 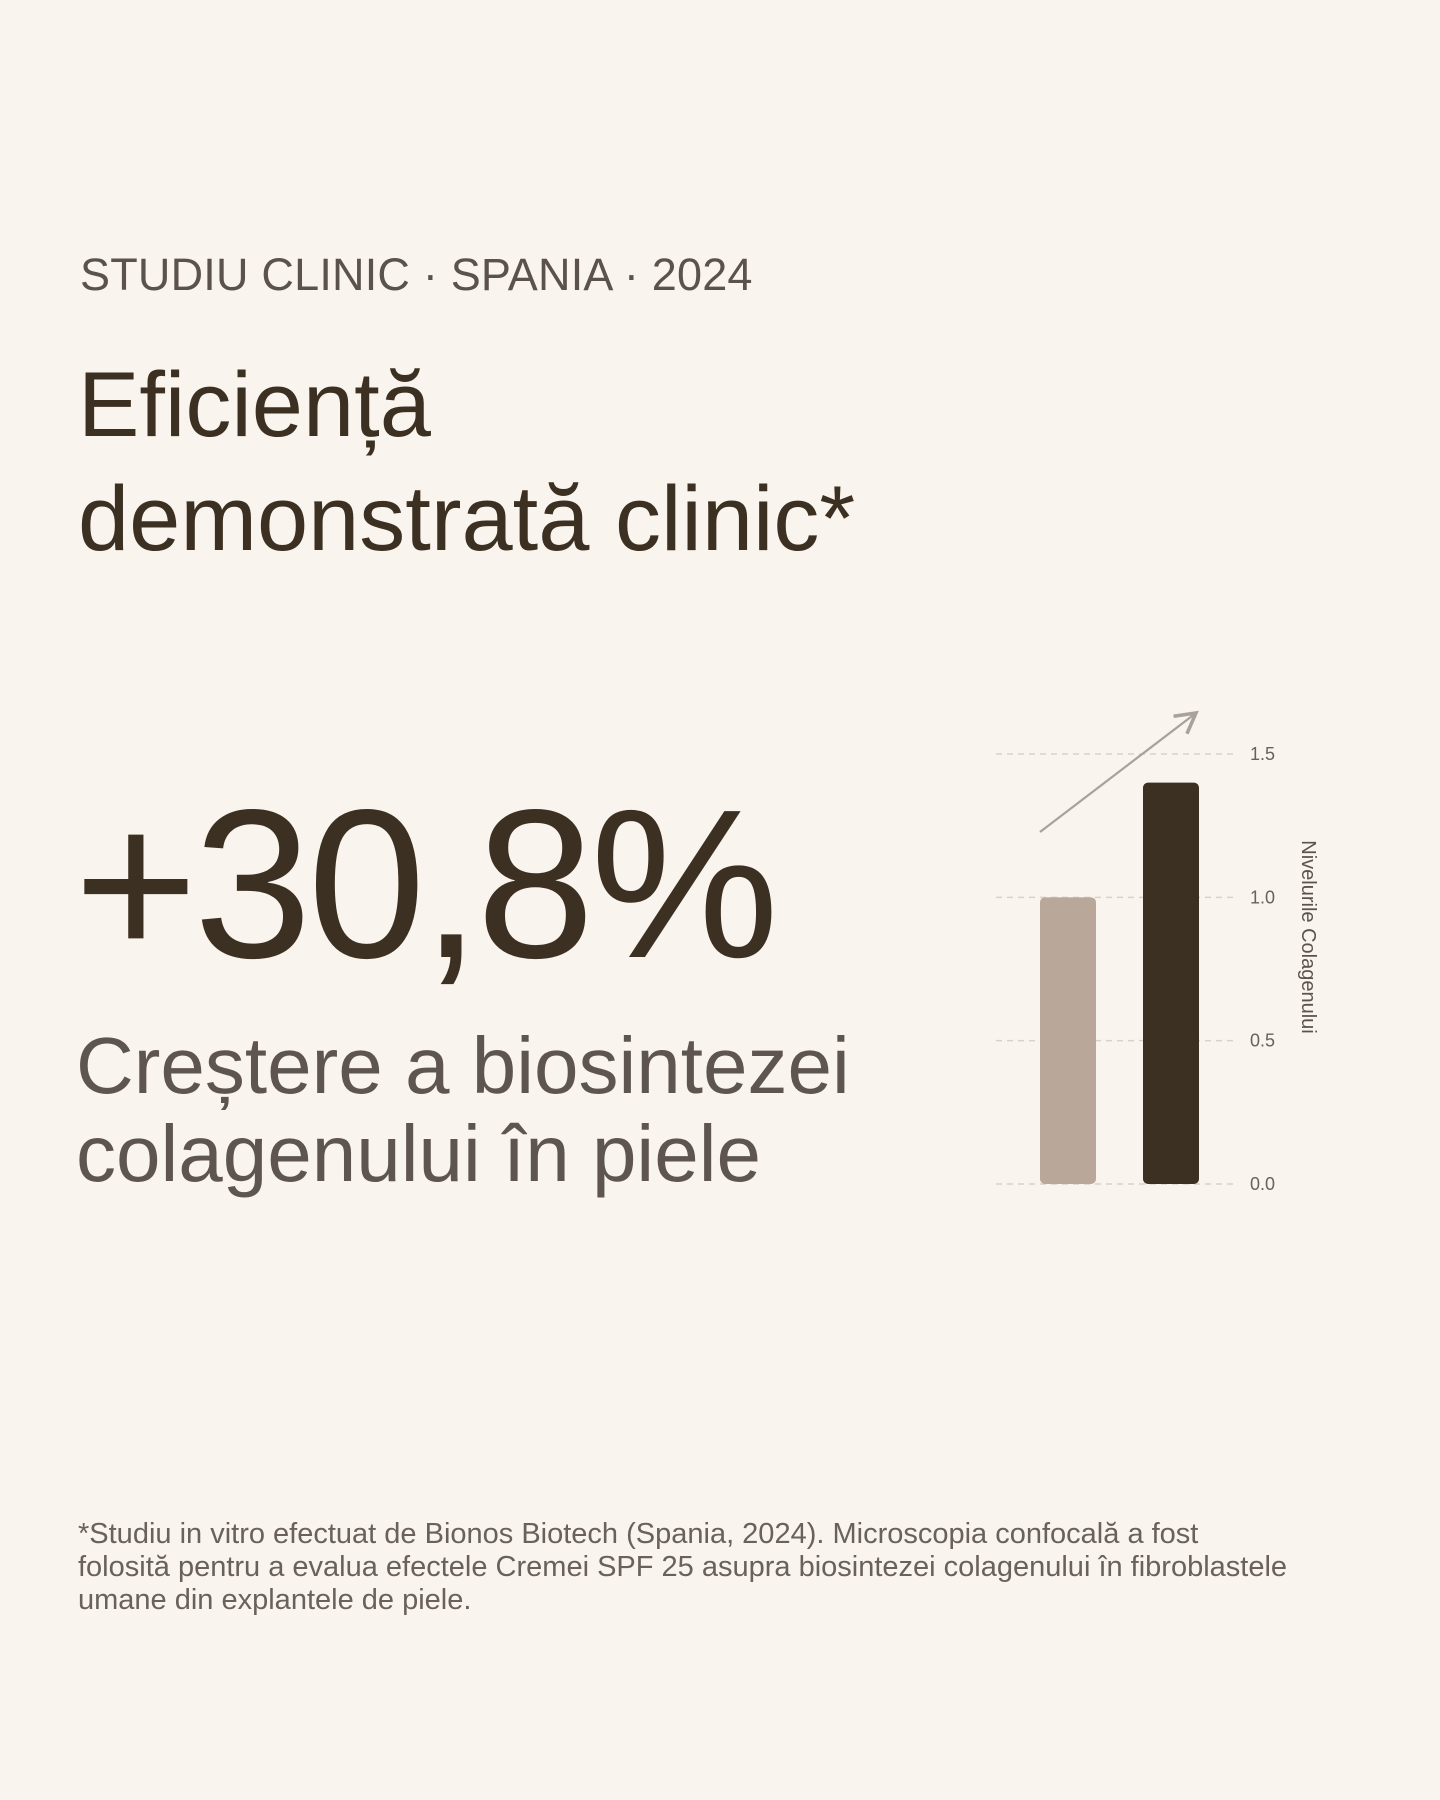 What do you see at coordinates (1262, 754) in the screenshot?
I see `y-tick-label-3: 1.5` at bounding box center [1262, 754].